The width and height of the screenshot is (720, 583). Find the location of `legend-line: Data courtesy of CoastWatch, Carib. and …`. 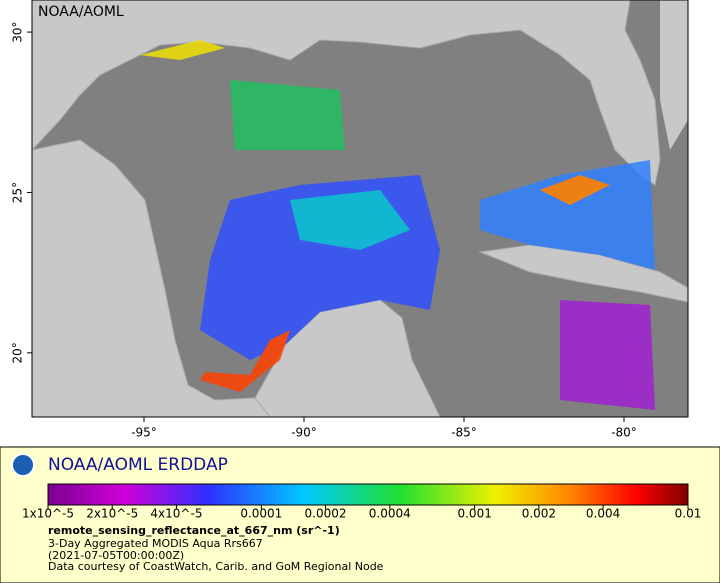

legend-line: Data courtesy of CoastWatch, Carib. and … is located at coordinates (216, 566).